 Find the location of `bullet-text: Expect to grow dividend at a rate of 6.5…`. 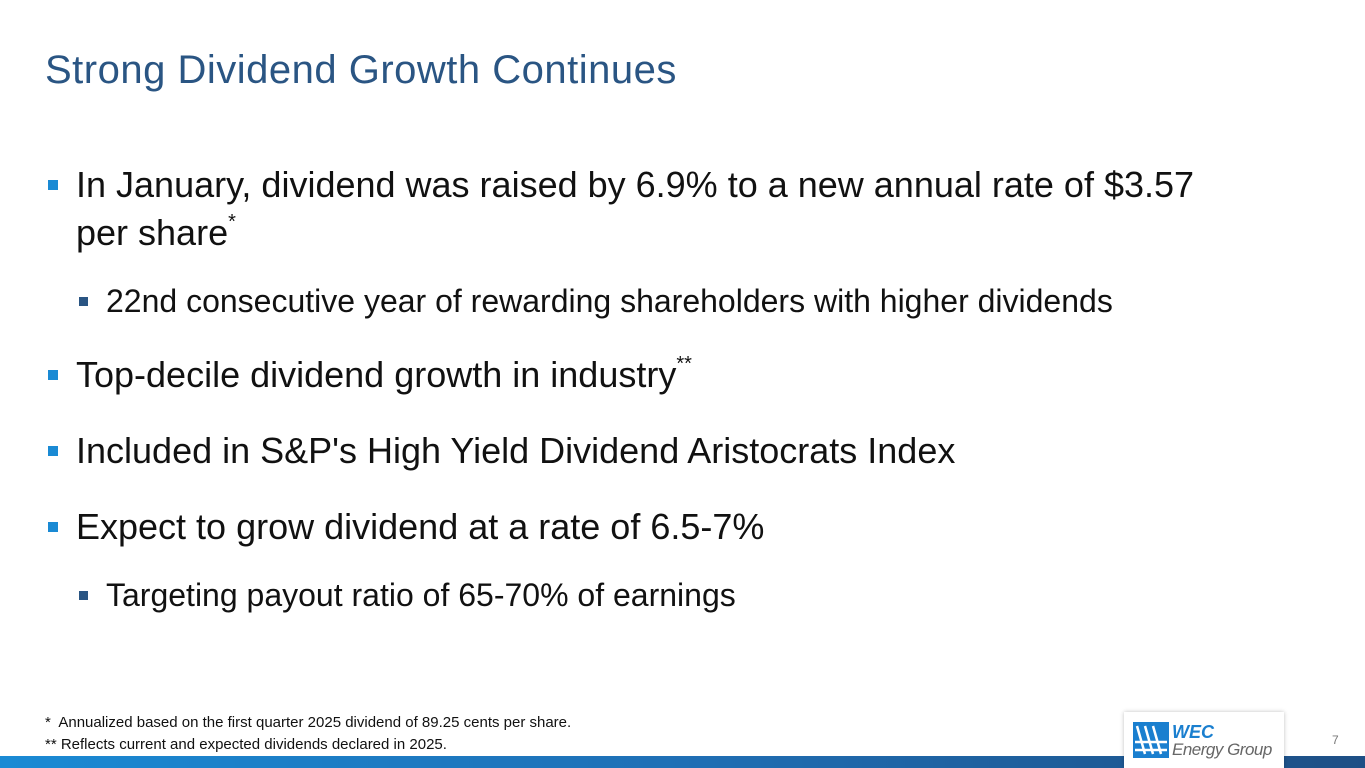

bullet-text: Expect to grow dividend at a rate of 6.5… is located at coordinates (420, 526).